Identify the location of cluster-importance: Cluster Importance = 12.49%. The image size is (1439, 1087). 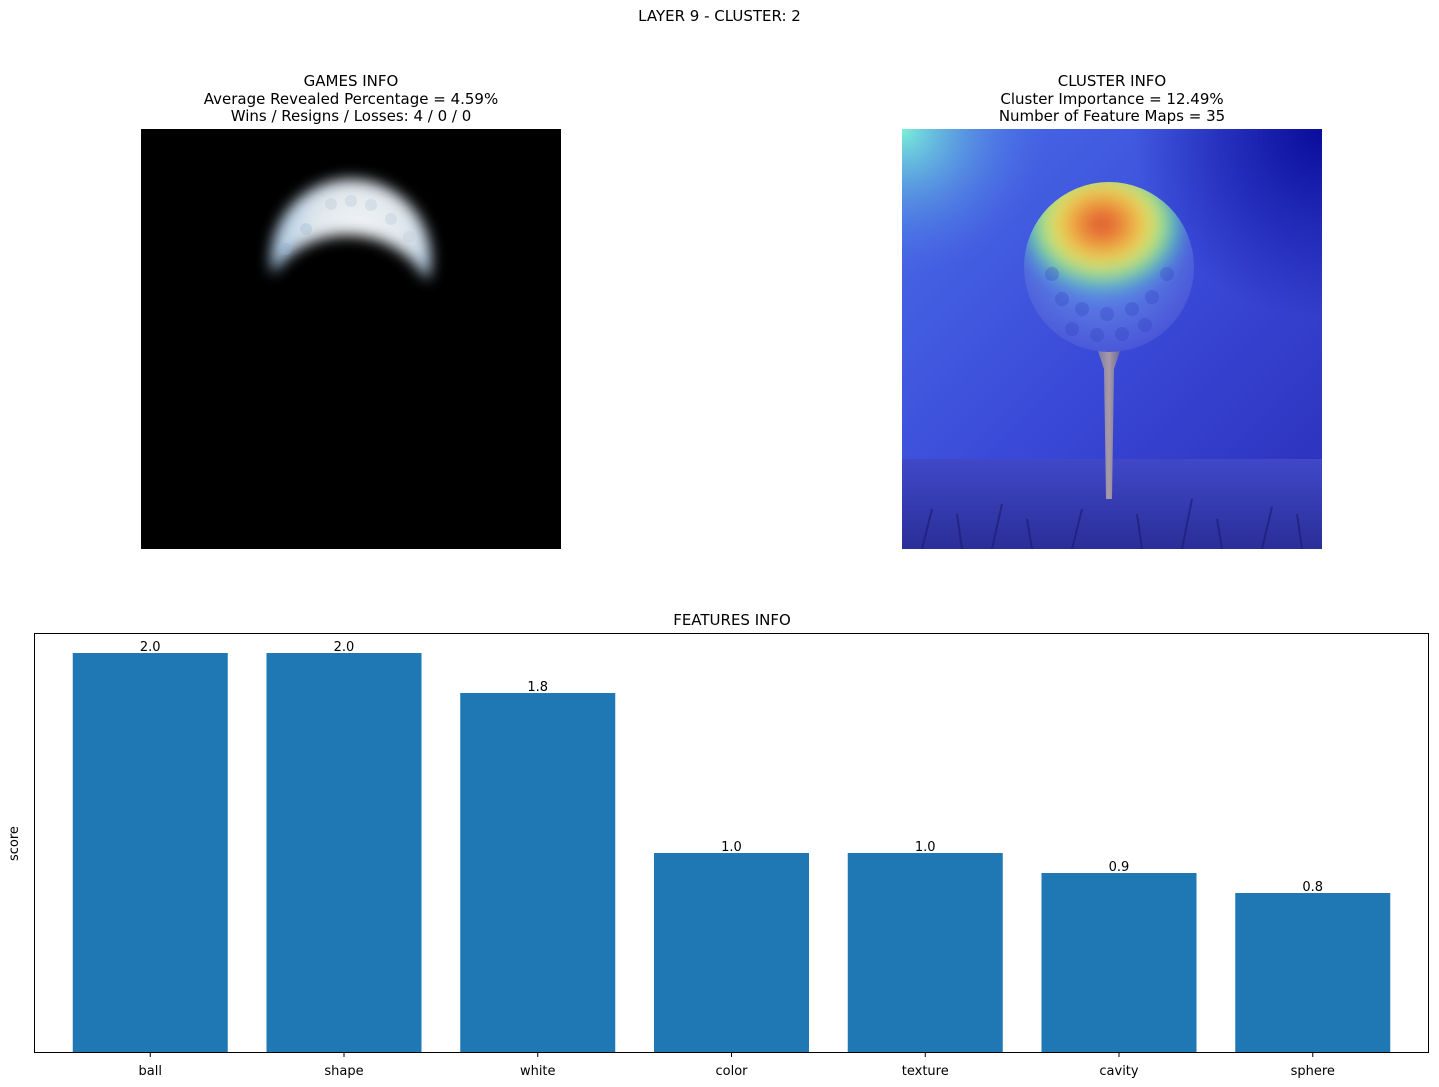
(1112, 98).